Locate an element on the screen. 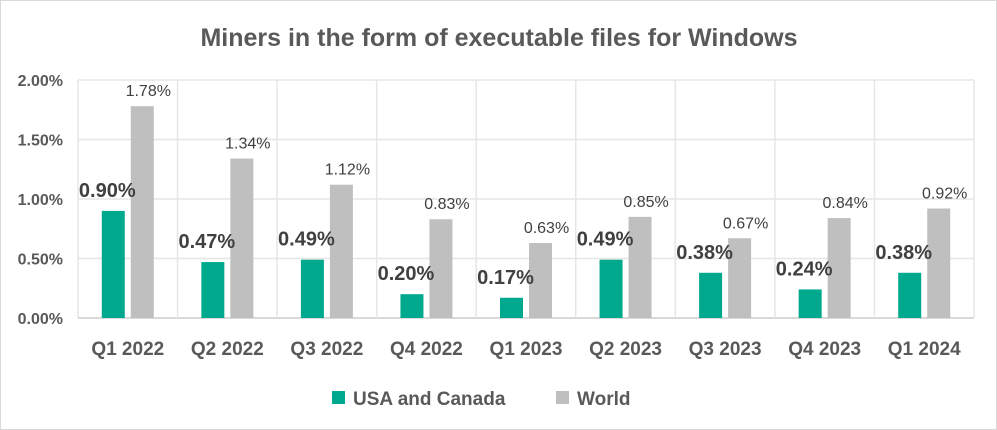 The image size is (997, 430). data-label-usa-canada: 0.20% is located at coordinates (406, 274).